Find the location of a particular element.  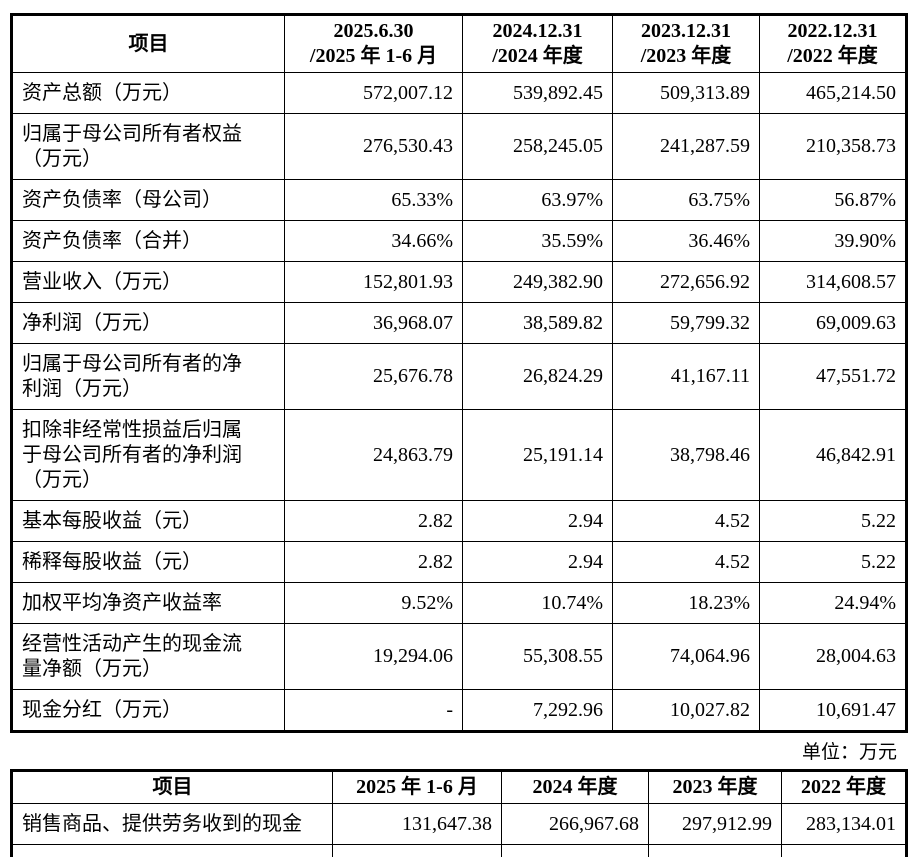

value-cell: 36.46% is located at coordinates (686, 241).